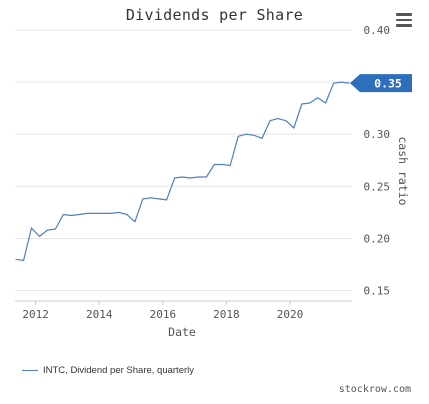  Describe the element at coordinates (35, 314) in the screenshot. I see `x-tick-label: 2012` at that location.